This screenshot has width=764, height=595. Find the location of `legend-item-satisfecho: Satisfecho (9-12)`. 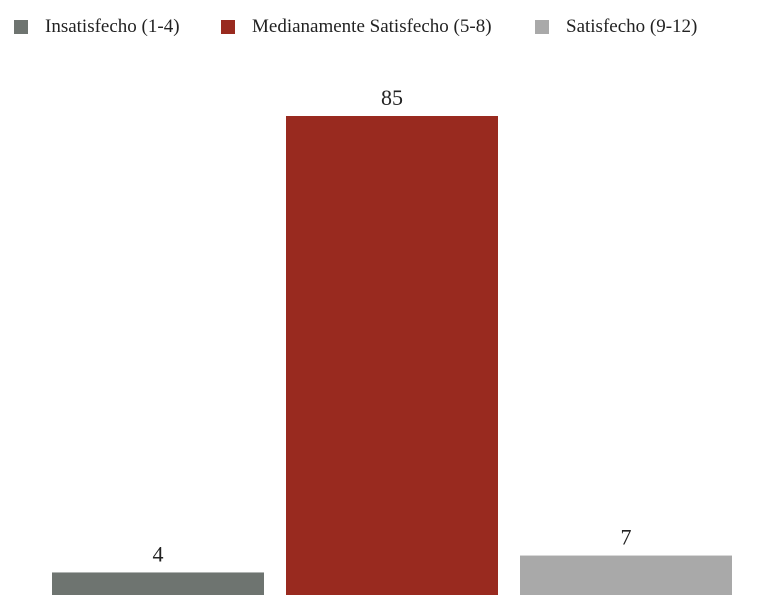

legend-item-satisfecho: Satisfecho (9-12) is located at coordinates (616, 27).